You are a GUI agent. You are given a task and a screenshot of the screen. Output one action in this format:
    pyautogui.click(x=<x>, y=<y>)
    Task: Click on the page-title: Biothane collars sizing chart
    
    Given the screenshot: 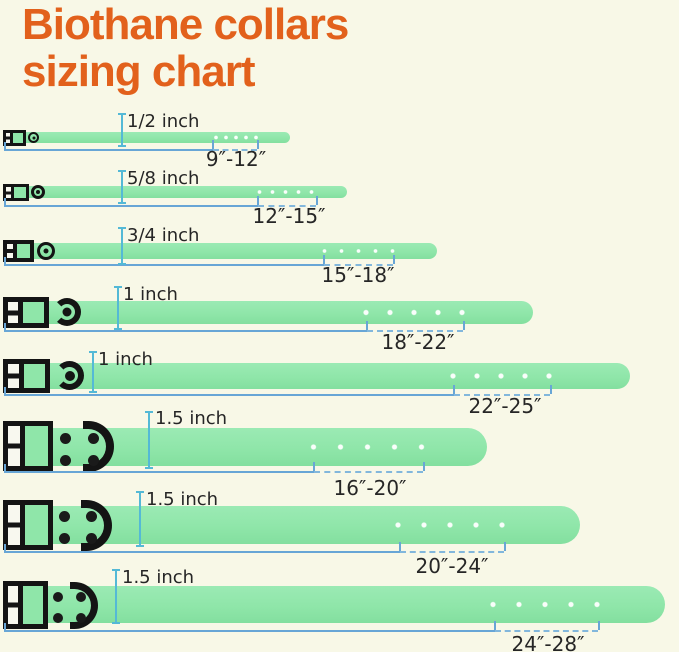 What is the action you would take?
    pyautogui.click(x=185, y=48)
    